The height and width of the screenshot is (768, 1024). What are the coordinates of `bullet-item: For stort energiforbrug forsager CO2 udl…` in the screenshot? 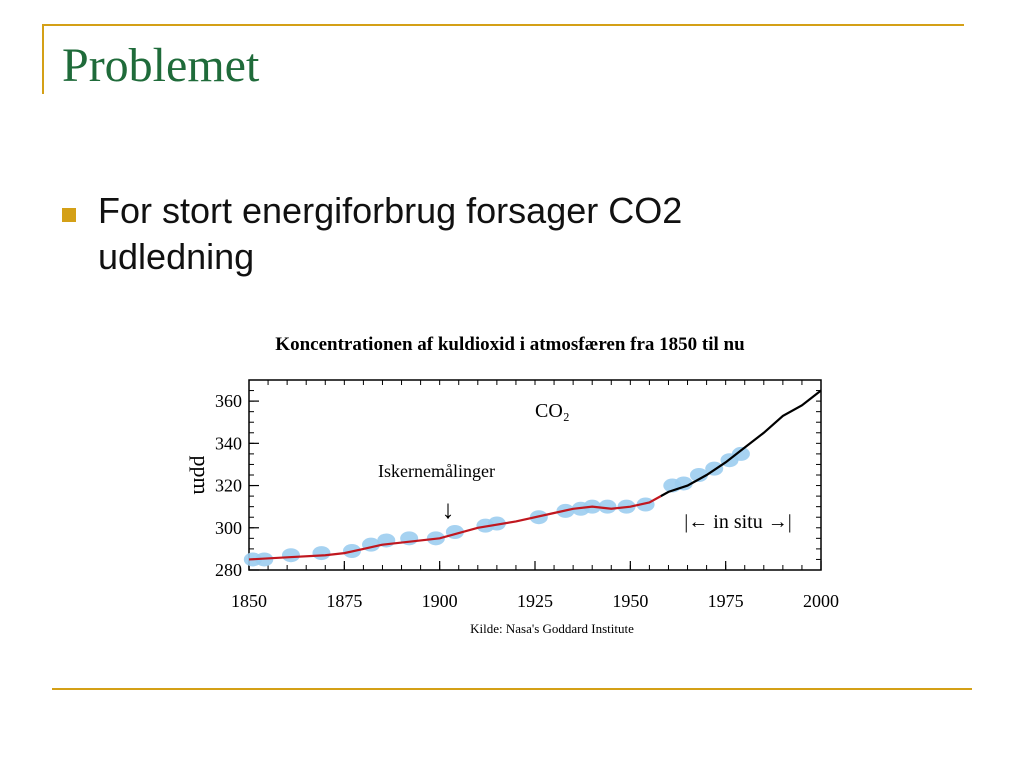 It's located at (452, 234).